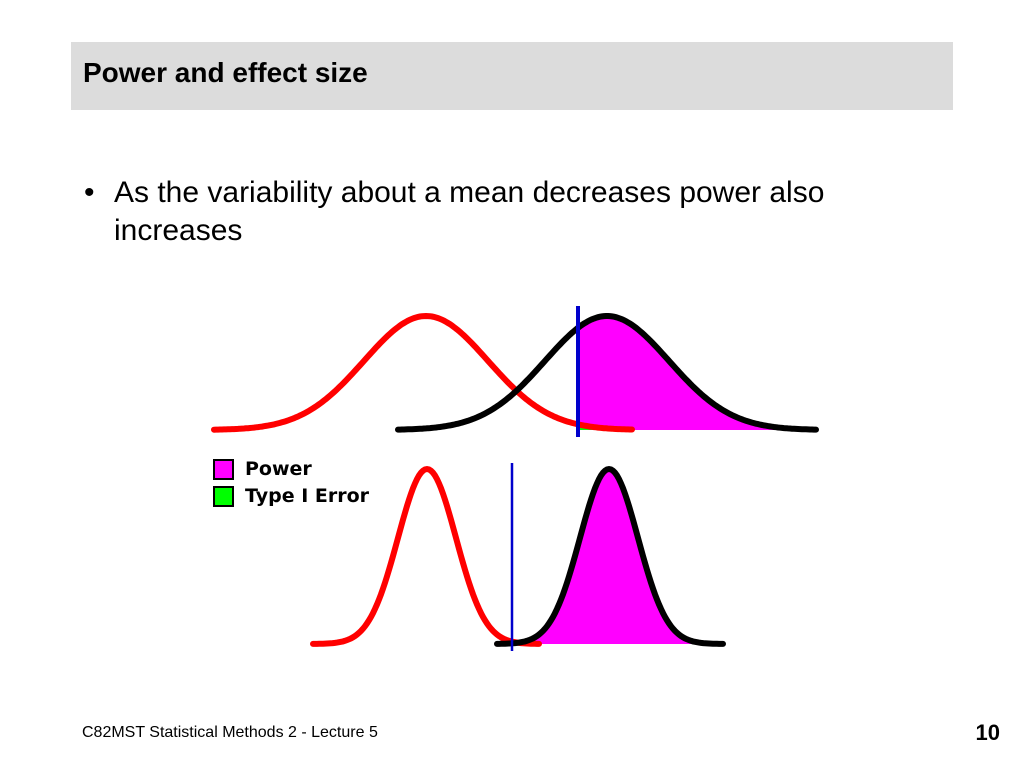 The width and height of the screenshot is (1024, 768). Describe the element at coordinates (230, 732) in the screenshot. I see `footer-text: C82MST Statistical Methods 2 - Lecture 5` at that location.